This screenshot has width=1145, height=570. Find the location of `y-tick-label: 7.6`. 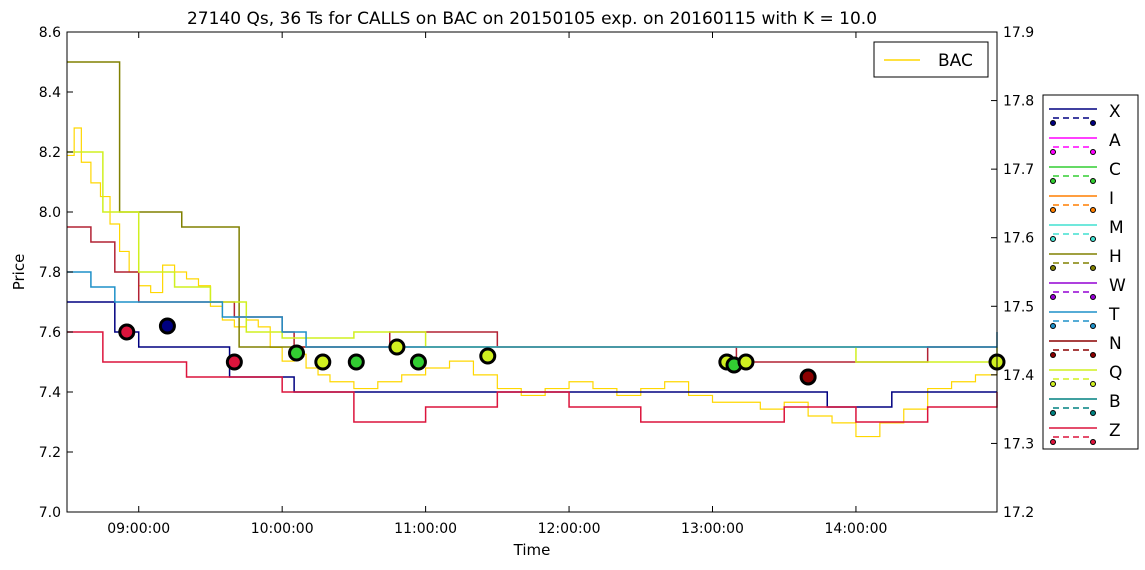

y-tick-label: 7.6 is located at coordinates (50, 333).